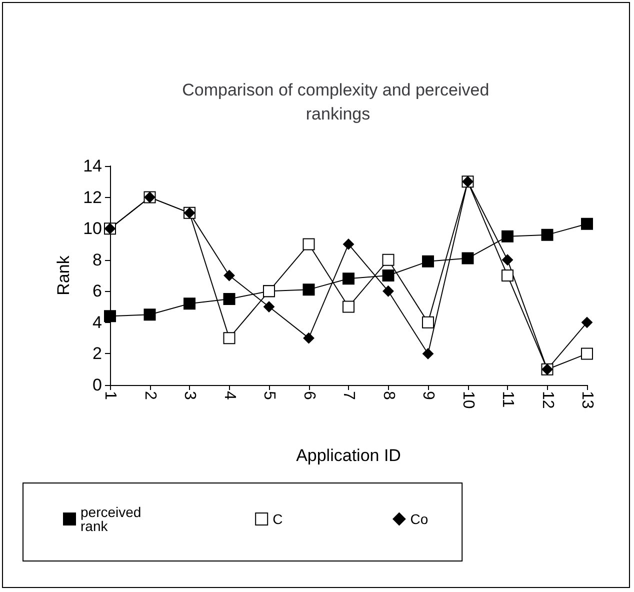 This screenshot has width=634, height=592. Describe the element at coordinates (348, 455) in the screenshot. I see `x-axis-title: Application ID` at that location.